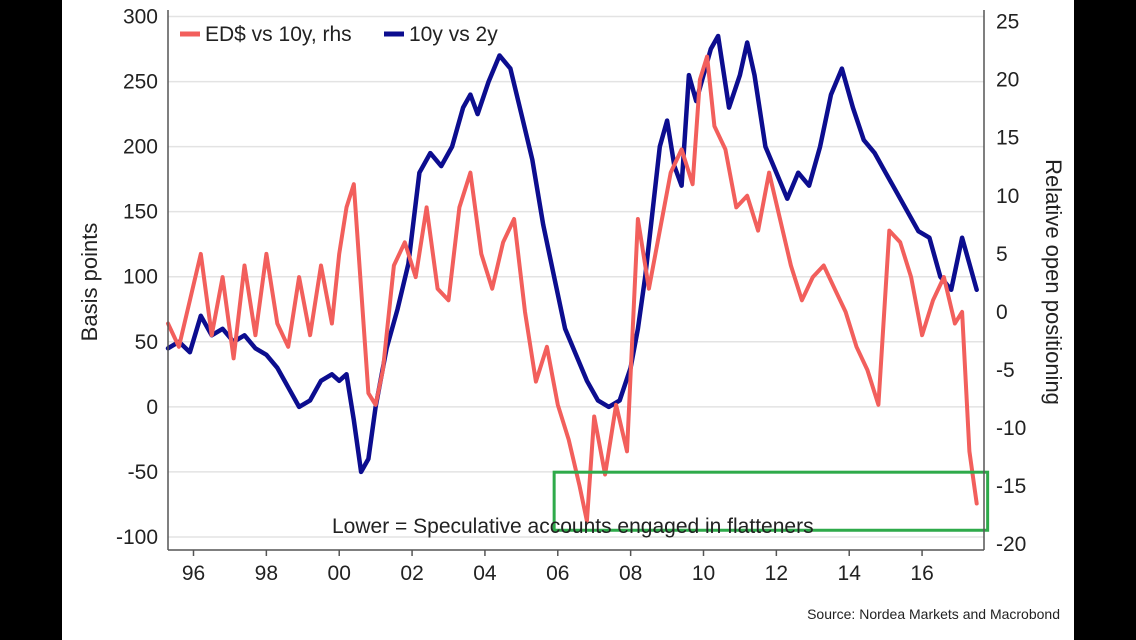 This screenshot has width=1136, height=640. I want to click on x-tick-label: 06, so click(557, 573).